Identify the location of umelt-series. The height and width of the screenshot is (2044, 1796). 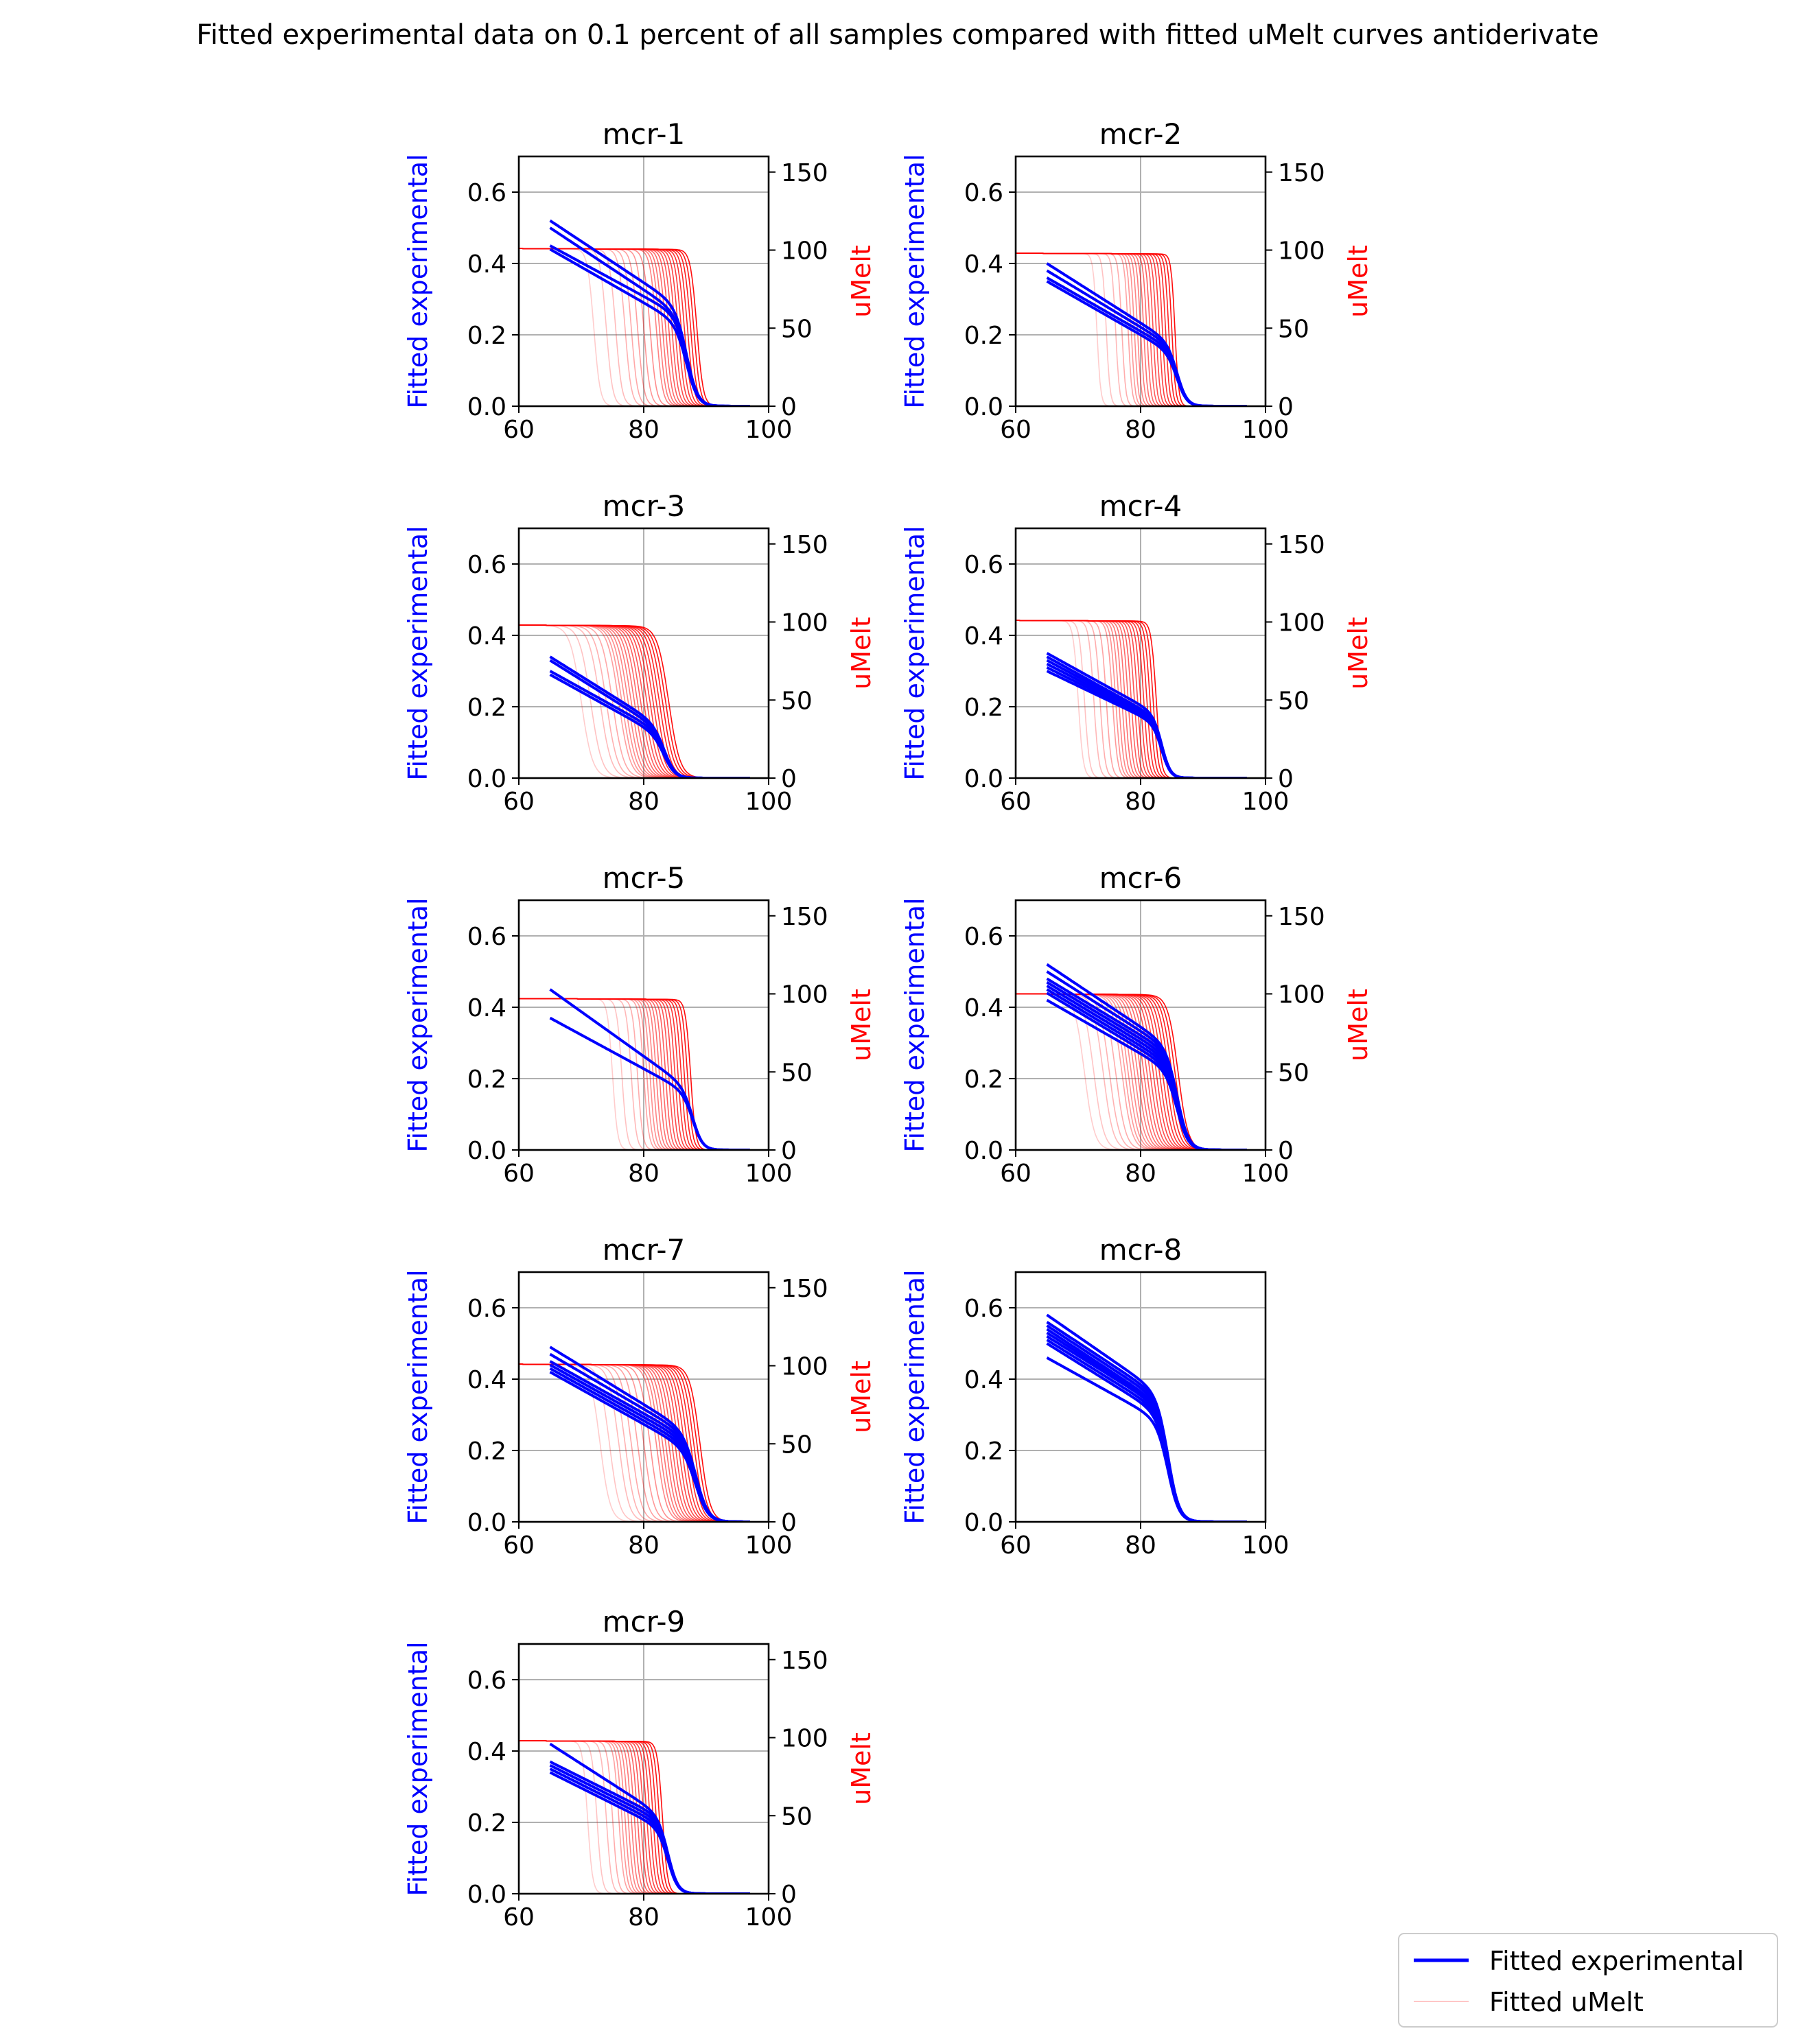
(1131, 699).